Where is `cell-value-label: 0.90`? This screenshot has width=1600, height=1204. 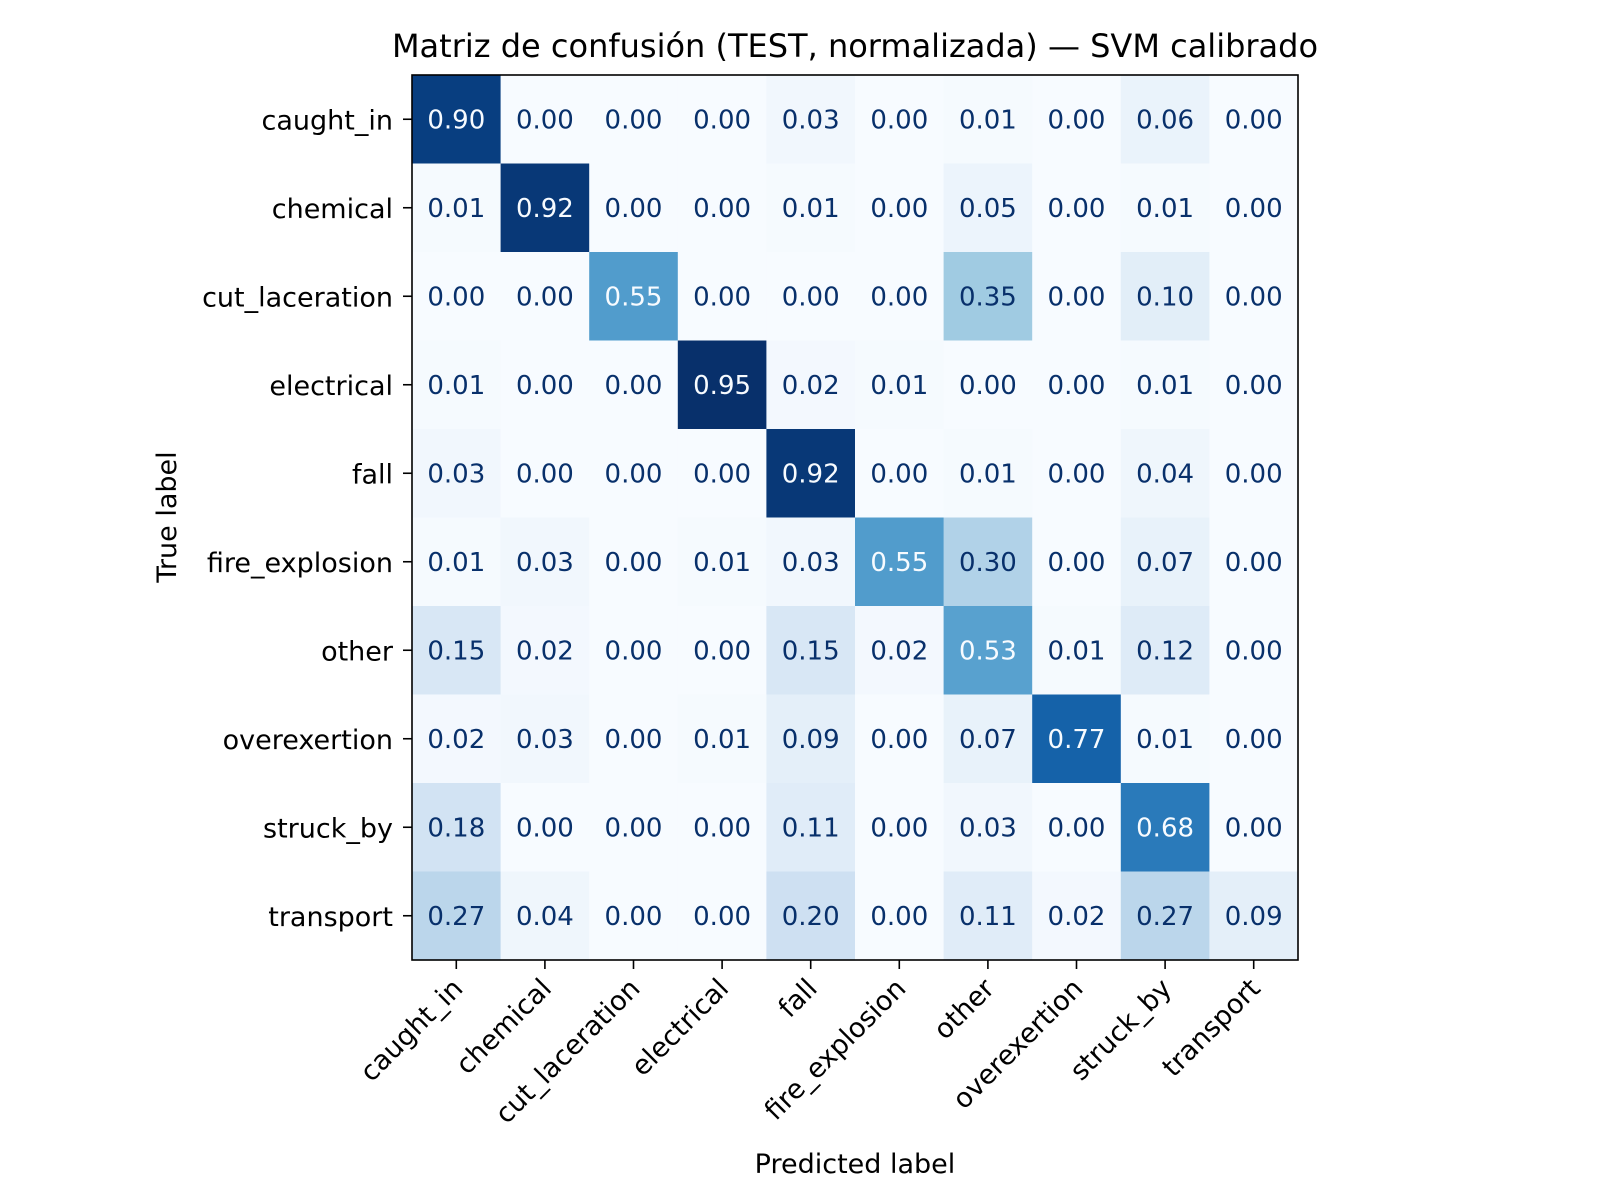 cell-value-label: 0.90 is located at coordinates (456, 120).